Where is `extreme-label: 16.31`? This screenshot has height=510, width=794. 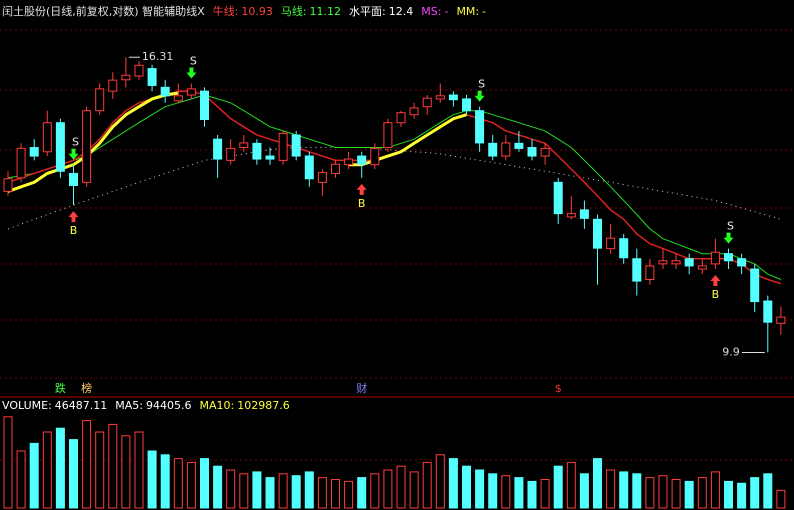
extreme-label: 16.31 is located at coordinates (158, 56).